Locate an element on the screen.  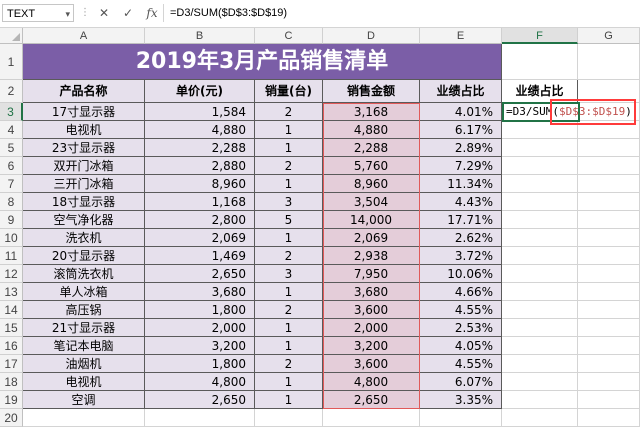
resize-handle-icon: ⋮ is located at coordinates (85, 12).